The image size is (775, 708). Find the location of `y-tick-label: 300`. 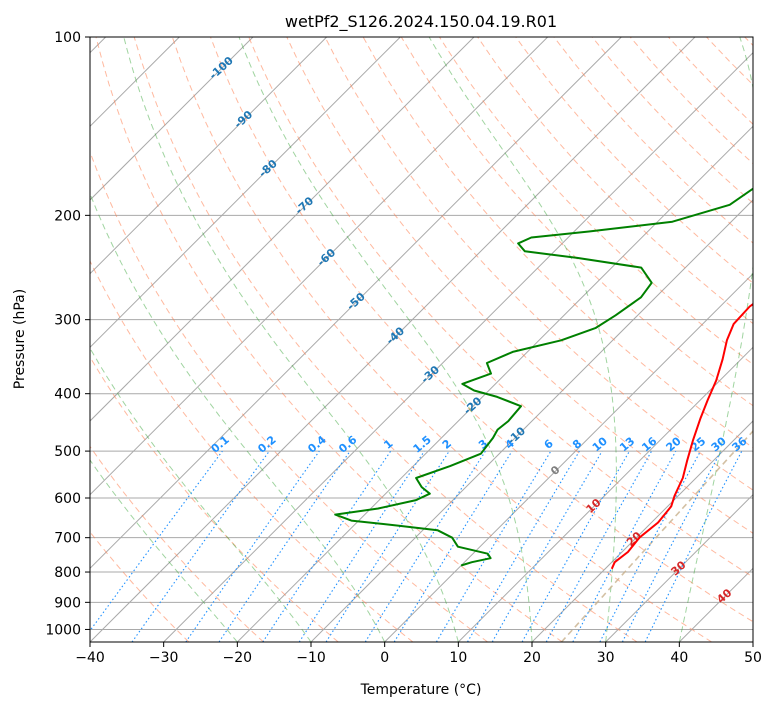

y-tick-label: 300 is located at coordinates (67, 321).